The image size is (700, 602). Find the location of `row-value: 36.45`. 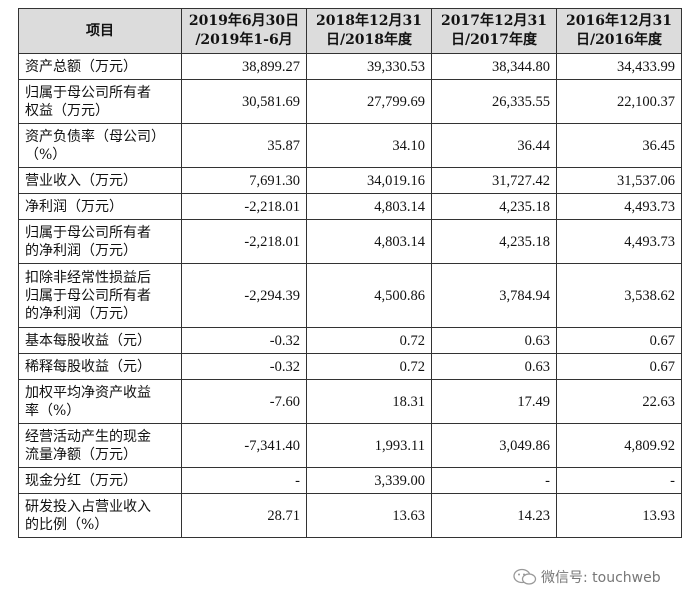

row-value: 36.45 is located at coordinates (619, 145).